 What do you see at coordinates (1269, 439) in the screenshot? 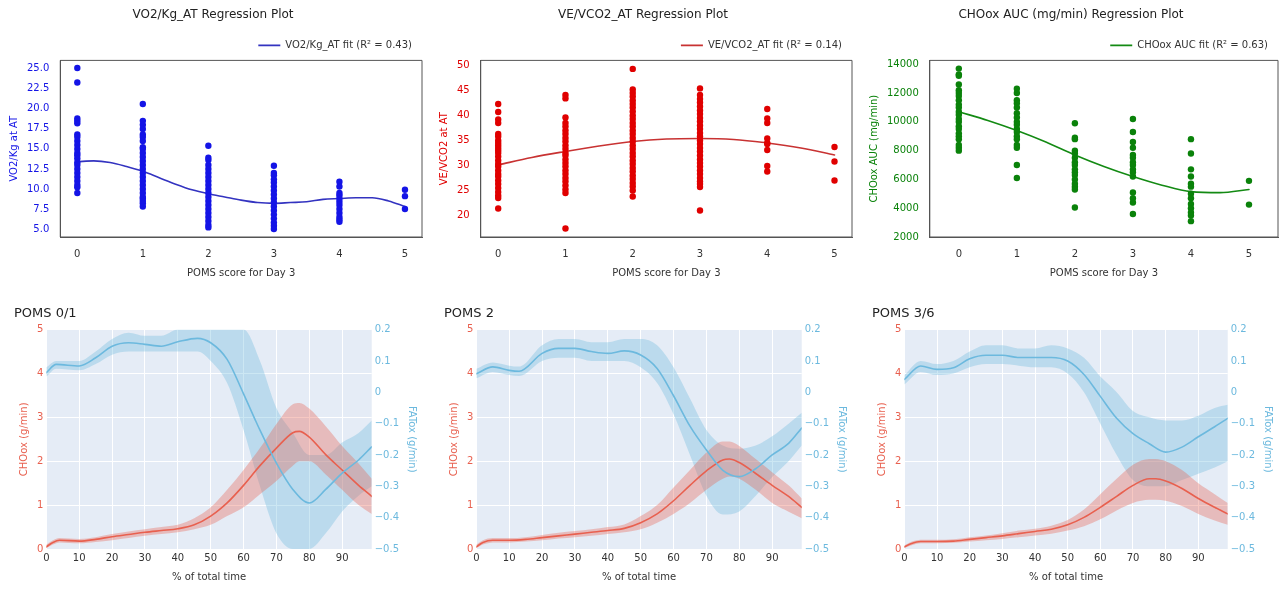
I see `y2-axis-title: FATox (g/min)` at bounding box center [1269, 439].